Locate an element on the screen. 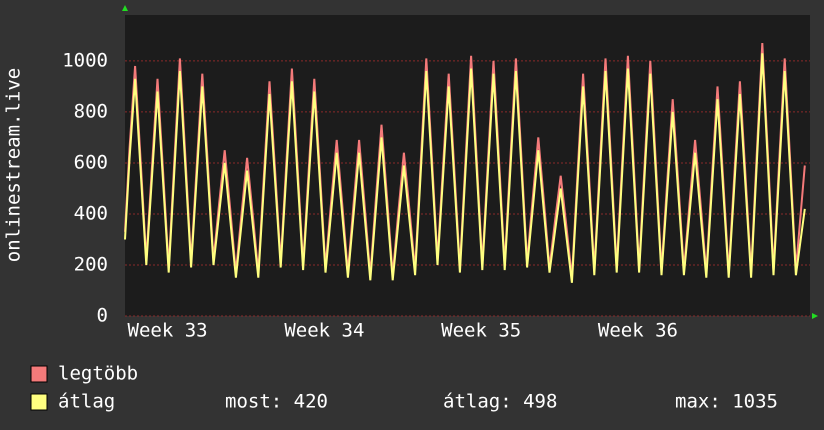 The height and width of the screenshot is (430, 824). y-tick-label: 400 is located at coordinates (91, 213).